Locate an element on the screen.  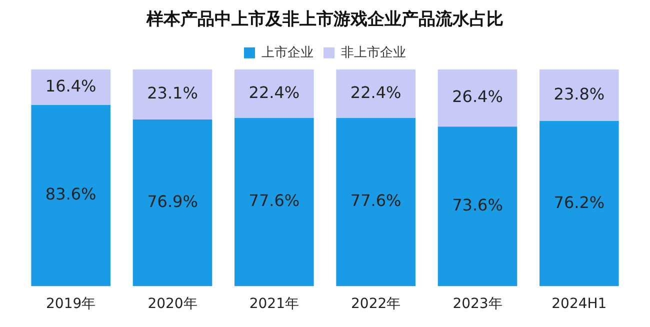
data-label: 23.8% is located at coordinates (579, 94).